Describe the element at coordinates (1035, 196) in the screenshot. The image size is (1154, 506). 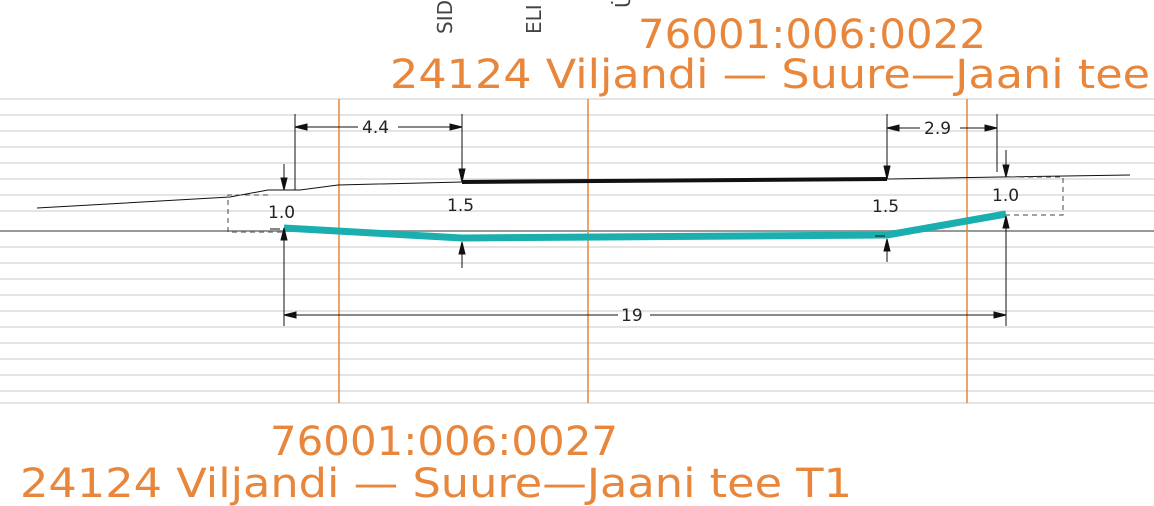
I see `right-dashed-box` at that location.